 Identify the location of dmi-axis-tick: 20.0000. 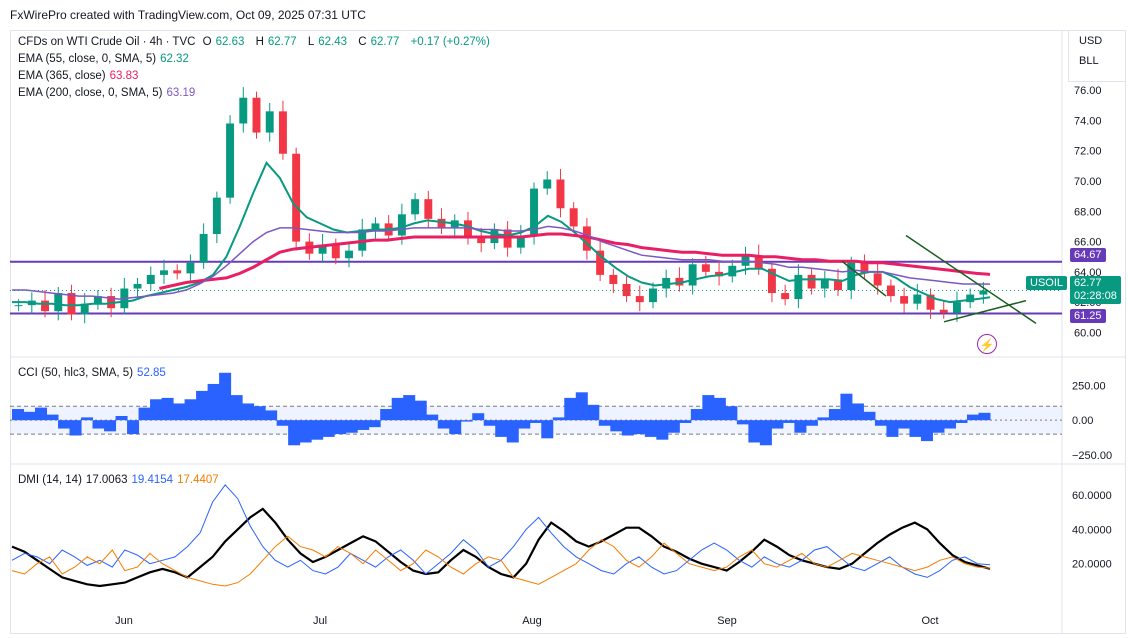
(1092, 565).